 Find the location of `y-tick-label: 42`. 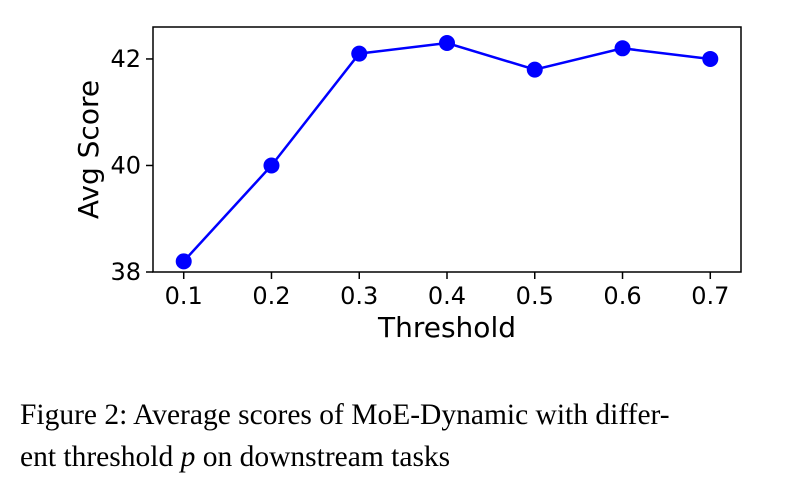

y-tick-label: 42 is located at coordinates (125, 59).